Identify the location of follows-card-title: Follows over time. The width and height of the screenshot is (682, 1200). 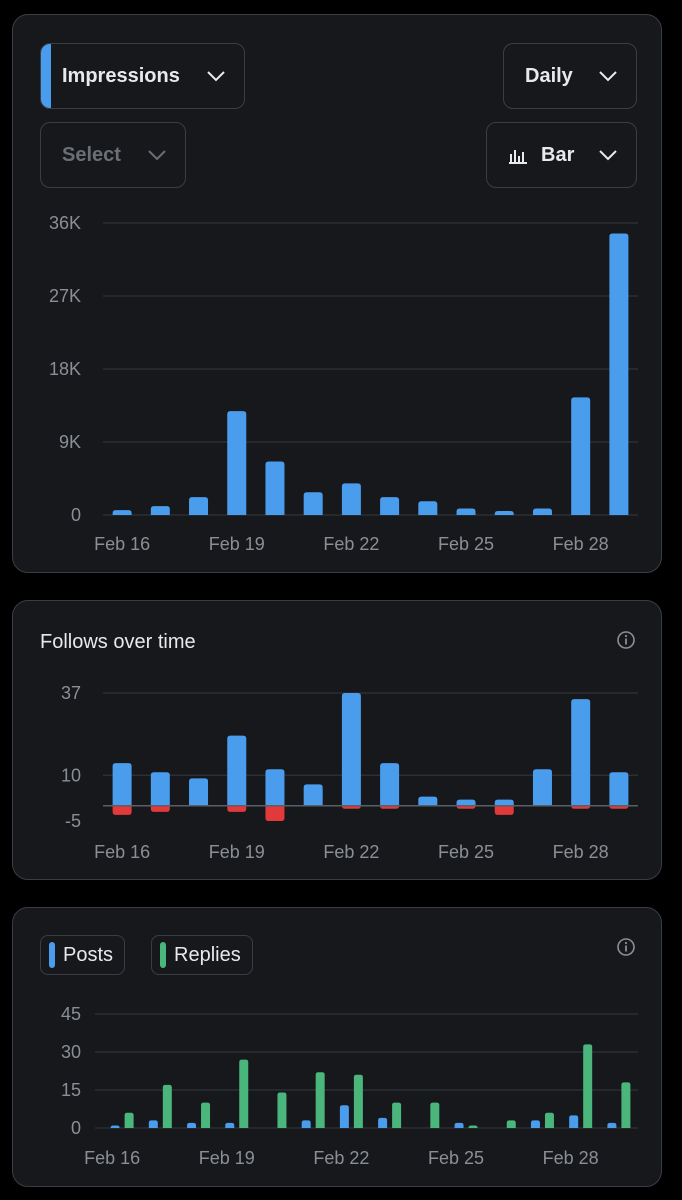
(118, 642).